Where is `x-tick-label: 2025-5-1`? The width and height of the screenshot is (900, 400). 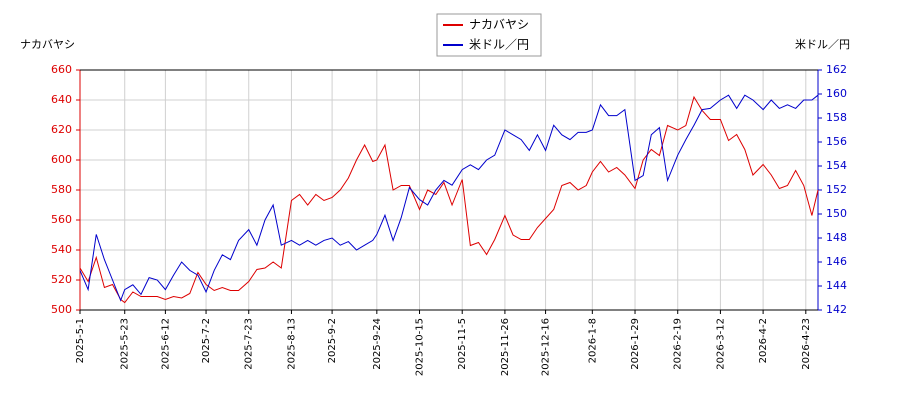 x-tick-label: 2025-5-1 is located at coordinates (80, 340).